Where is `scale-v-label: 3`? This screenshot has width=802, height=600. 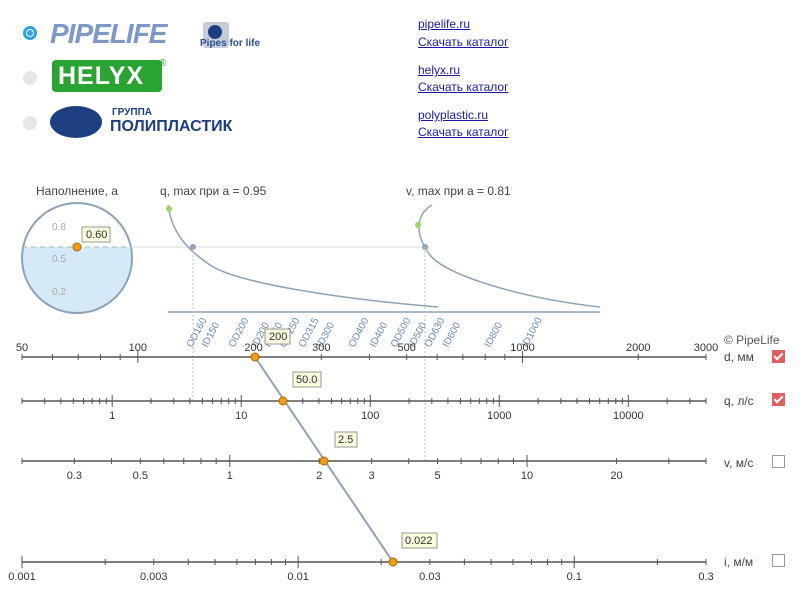 scale-v-label: 3 is located at coordinates (372, 476).